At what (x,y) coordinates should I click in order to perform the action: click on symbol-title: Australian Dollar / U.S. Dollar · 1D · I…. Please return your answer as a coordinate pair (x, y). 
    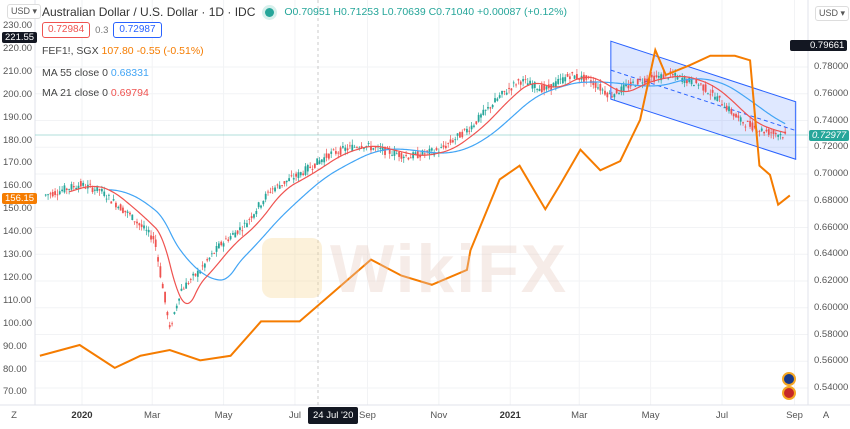
    Looking at the image, I should click on (149, 12).